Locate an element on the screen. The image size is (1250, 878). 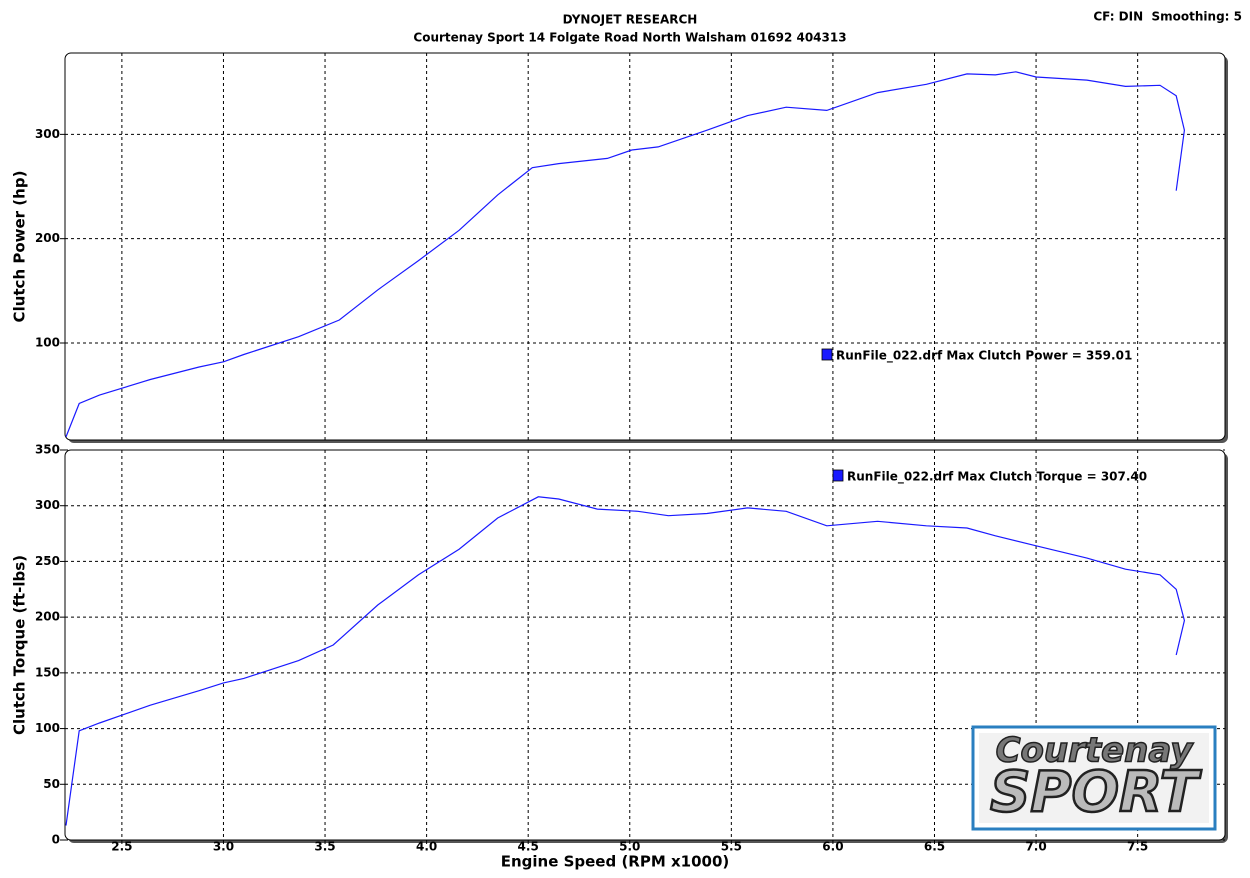
settings: CF: DIN Smoothing: 5 is located at coordinates (1167, 17).